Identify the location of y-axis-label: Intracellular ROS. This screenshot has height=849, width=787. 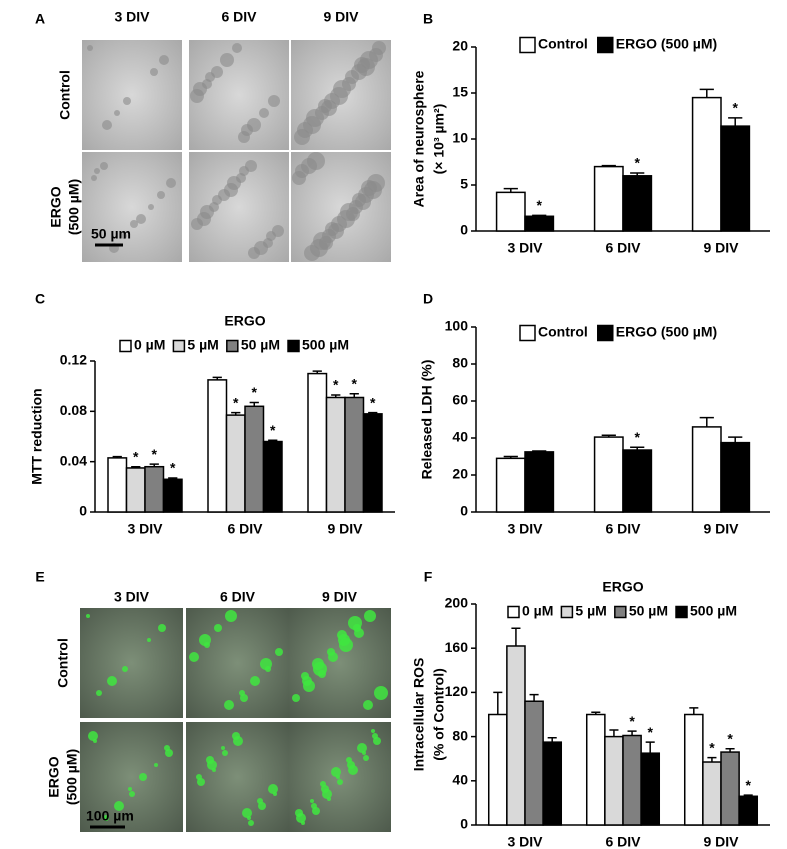
(419, 715).